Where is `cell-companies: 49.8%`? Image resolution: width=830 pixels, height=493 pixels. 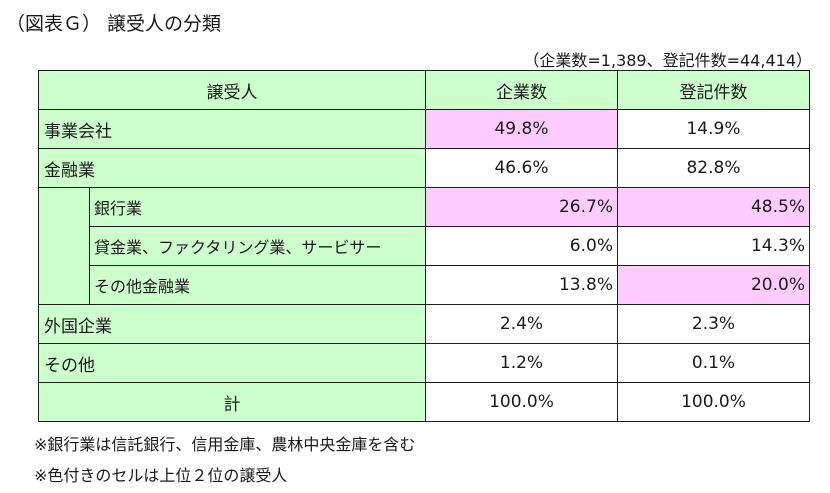 cell-companies: 49.8% is located at coordinates (521, 129).